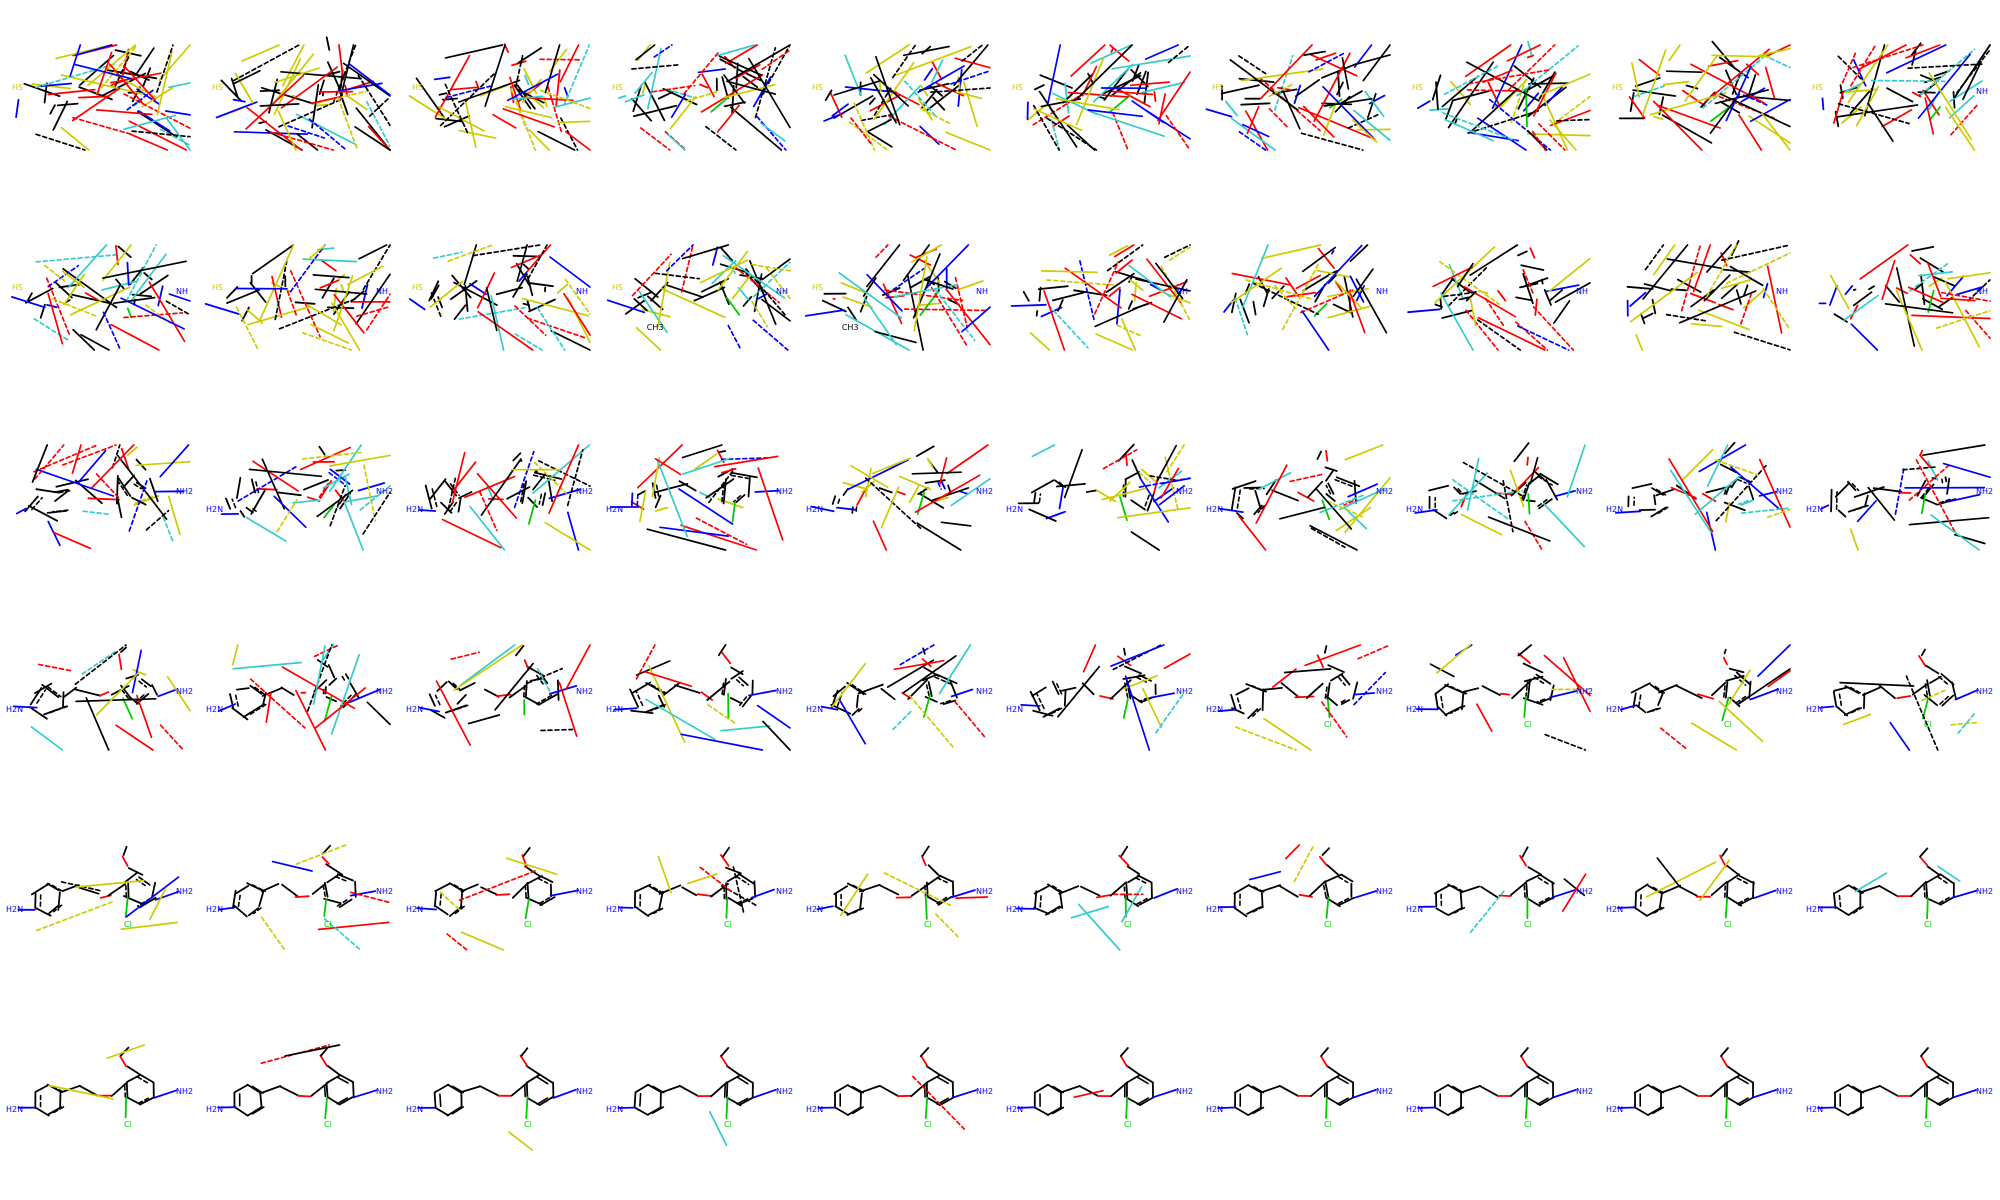 The height and width of the screenshot is (1200, 2000). Describe the element at coordinates (500, 300) in the screenshot. I see `molecule-cell: NH HS` at that location.